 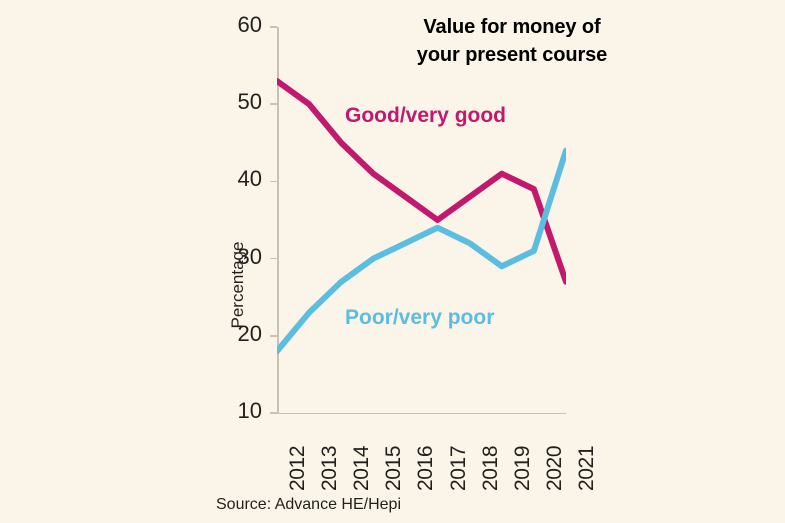 I want to click on x-axis-tick-label: 2019, so click(x=522, y=468).